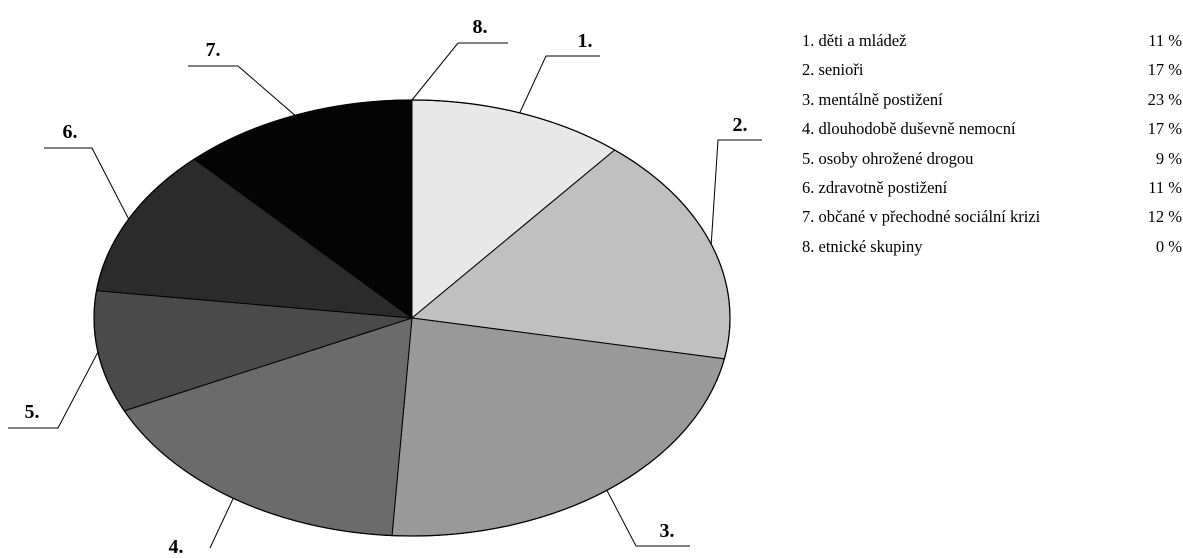 Image resolution: width=1183 pixels, height=558 pixels. Describe the element at coordinates (992, 40) in the screenshot. I see `legend-row: 1. děti a mládež 11 %` at that location.